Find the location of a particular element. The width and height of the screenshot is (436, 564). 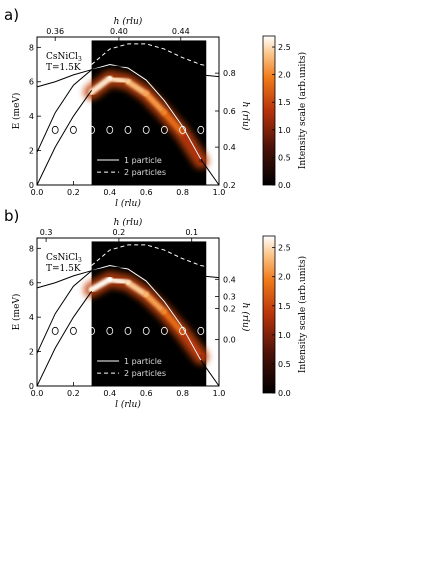

right-tick-label: 0.2 is located at coordinates (229, 185).